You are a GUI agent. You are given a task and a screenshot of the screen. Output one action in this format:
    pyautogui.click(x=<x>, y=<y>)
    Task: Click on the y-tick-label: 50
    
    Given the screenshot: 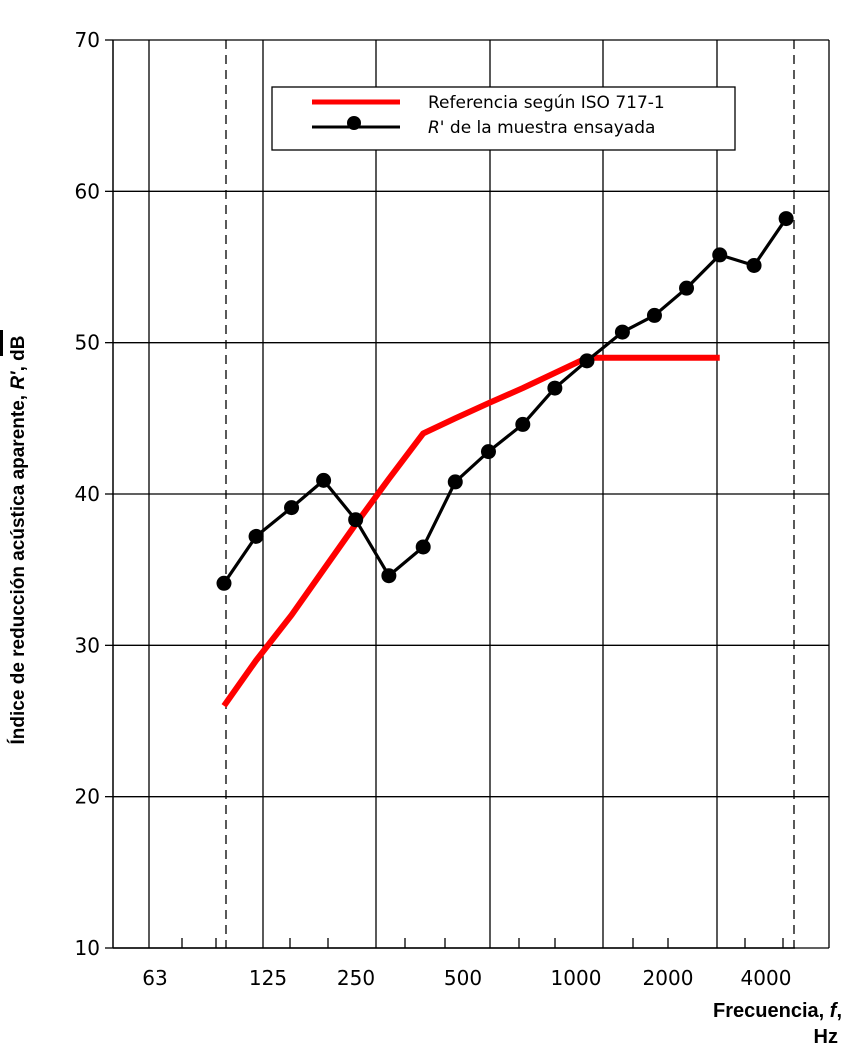 What is the action you would take?
    pyautogui.click(x=87, y=343)
    